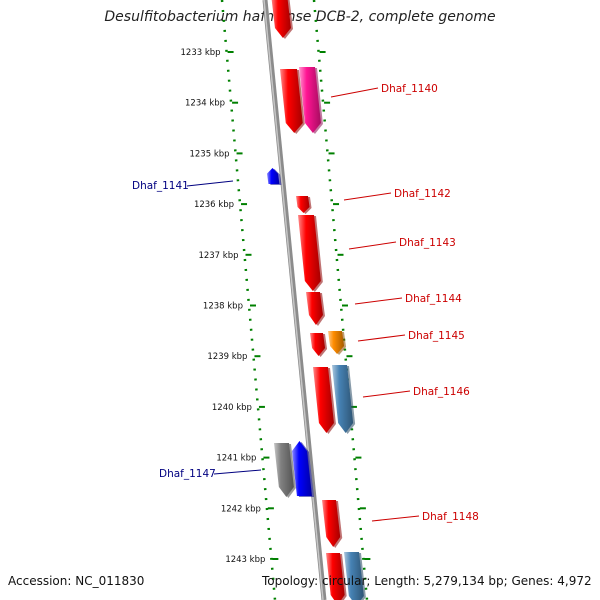 This screenshot has width=600, height=600. What do you see at coordinates (291, 101) in the screenshot?
I see `gene-arrow-1140a` at bounding box center [291, 101].